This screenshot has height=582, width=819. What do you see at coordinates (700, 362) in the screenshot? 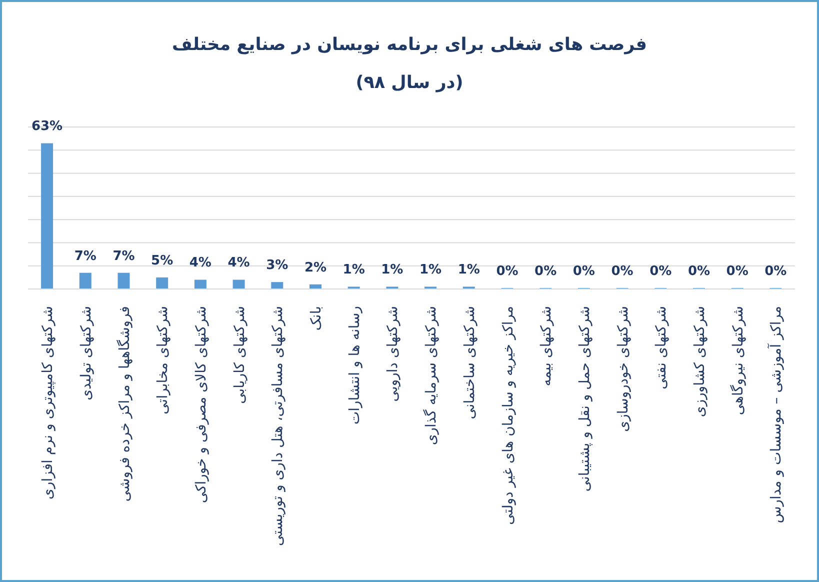
I see `x-tick-label: شرکتهای کشاورزی` at bounding box center [700, 362].